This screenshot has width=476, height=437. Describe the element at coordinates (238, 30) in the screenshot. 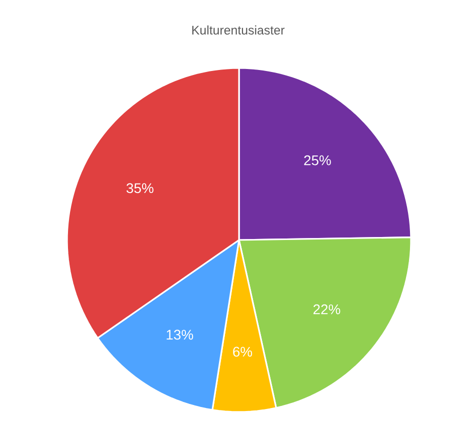

I see `chart-title: Kulturentusiaster` at that location.